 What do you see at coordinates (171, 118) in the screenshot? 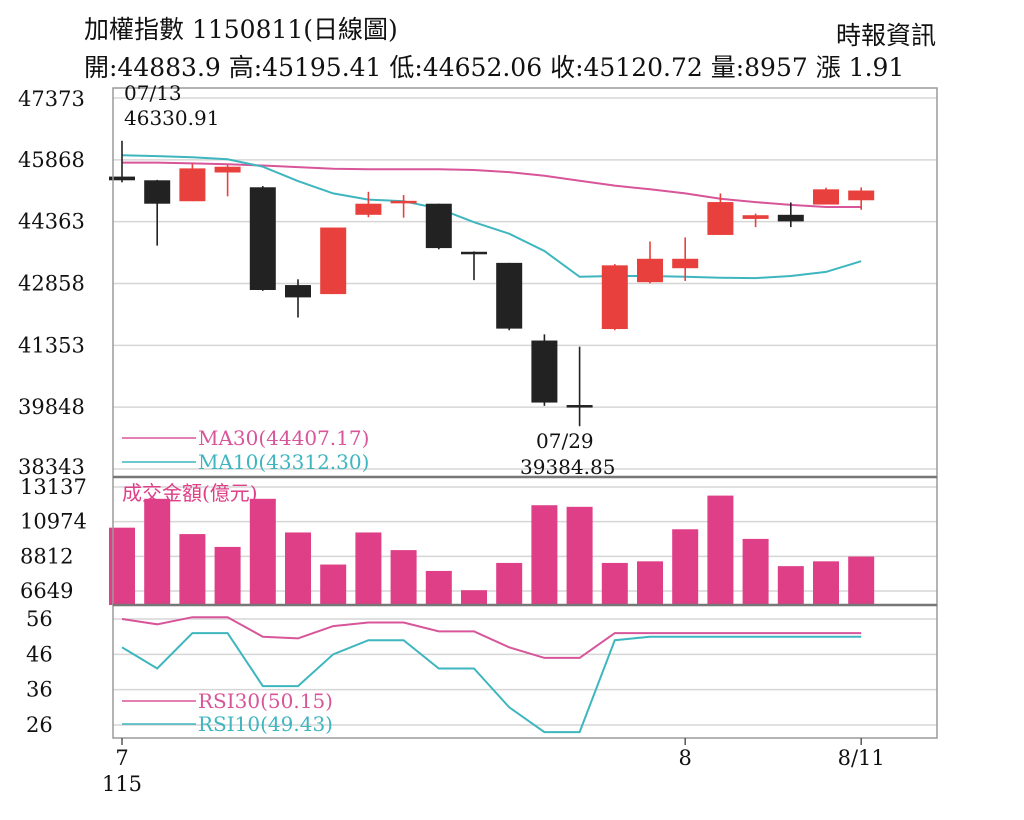
I see `high-value-annotation: 46330.91` at bounding box center [171, 118].